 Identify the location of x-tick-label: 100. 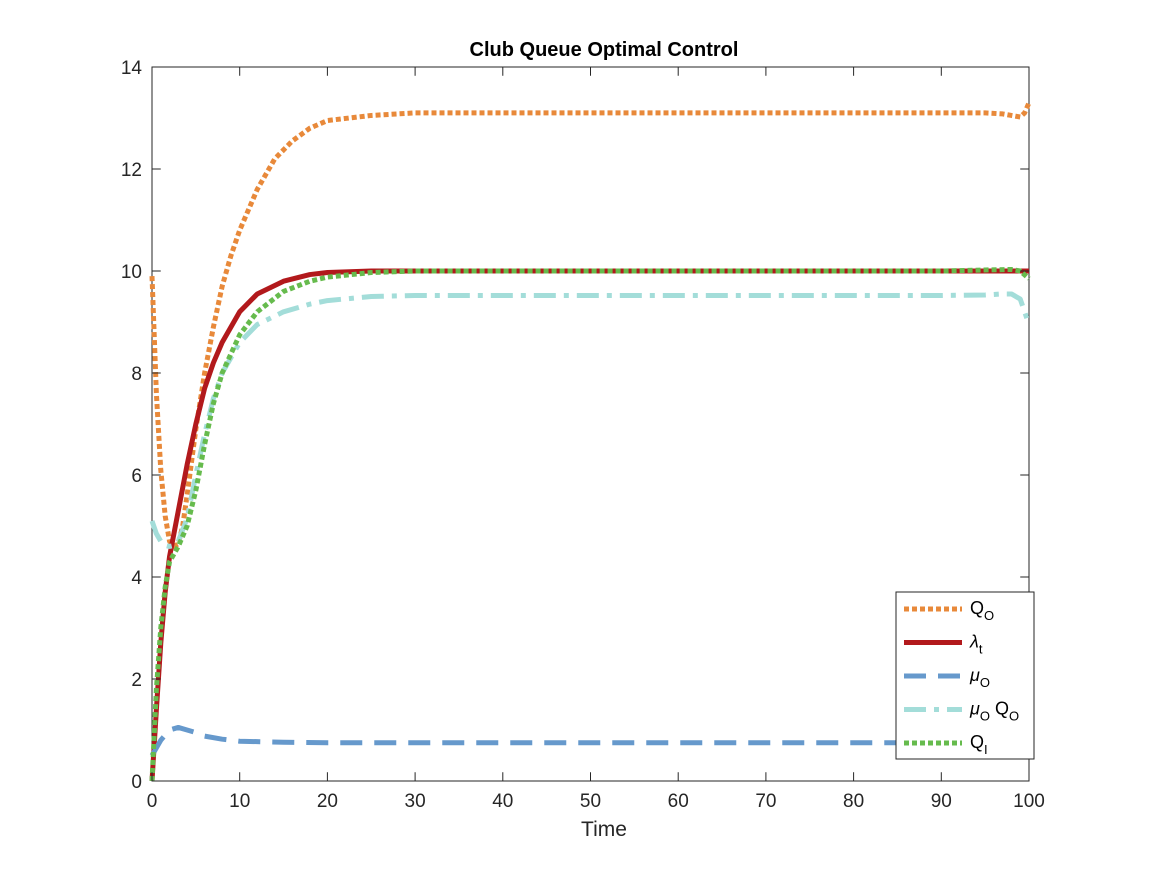
(1029, 801).